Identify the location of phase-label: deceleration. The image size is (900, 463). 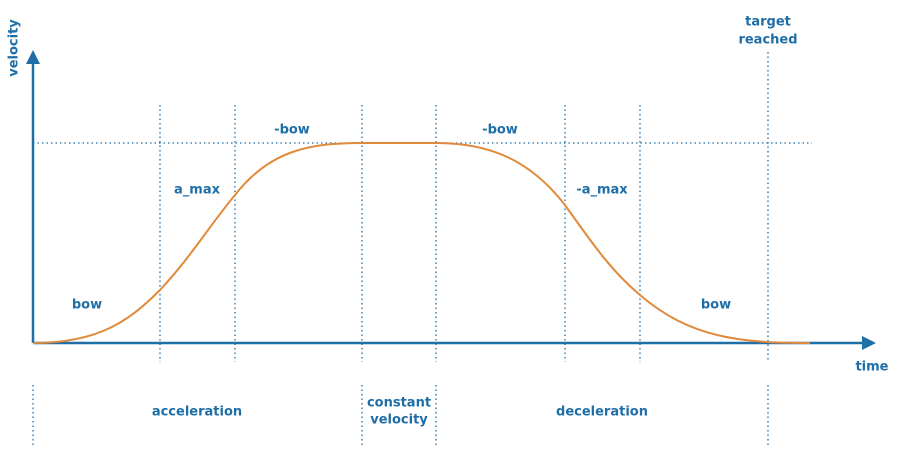
(602, 412).